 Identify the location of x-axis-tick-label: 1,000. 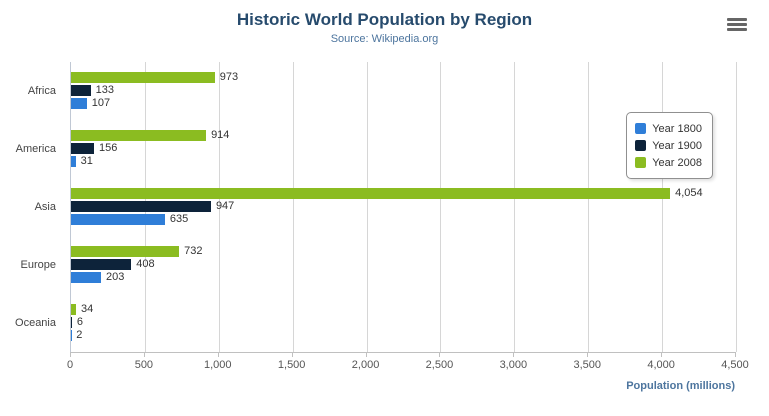
(218, 365).